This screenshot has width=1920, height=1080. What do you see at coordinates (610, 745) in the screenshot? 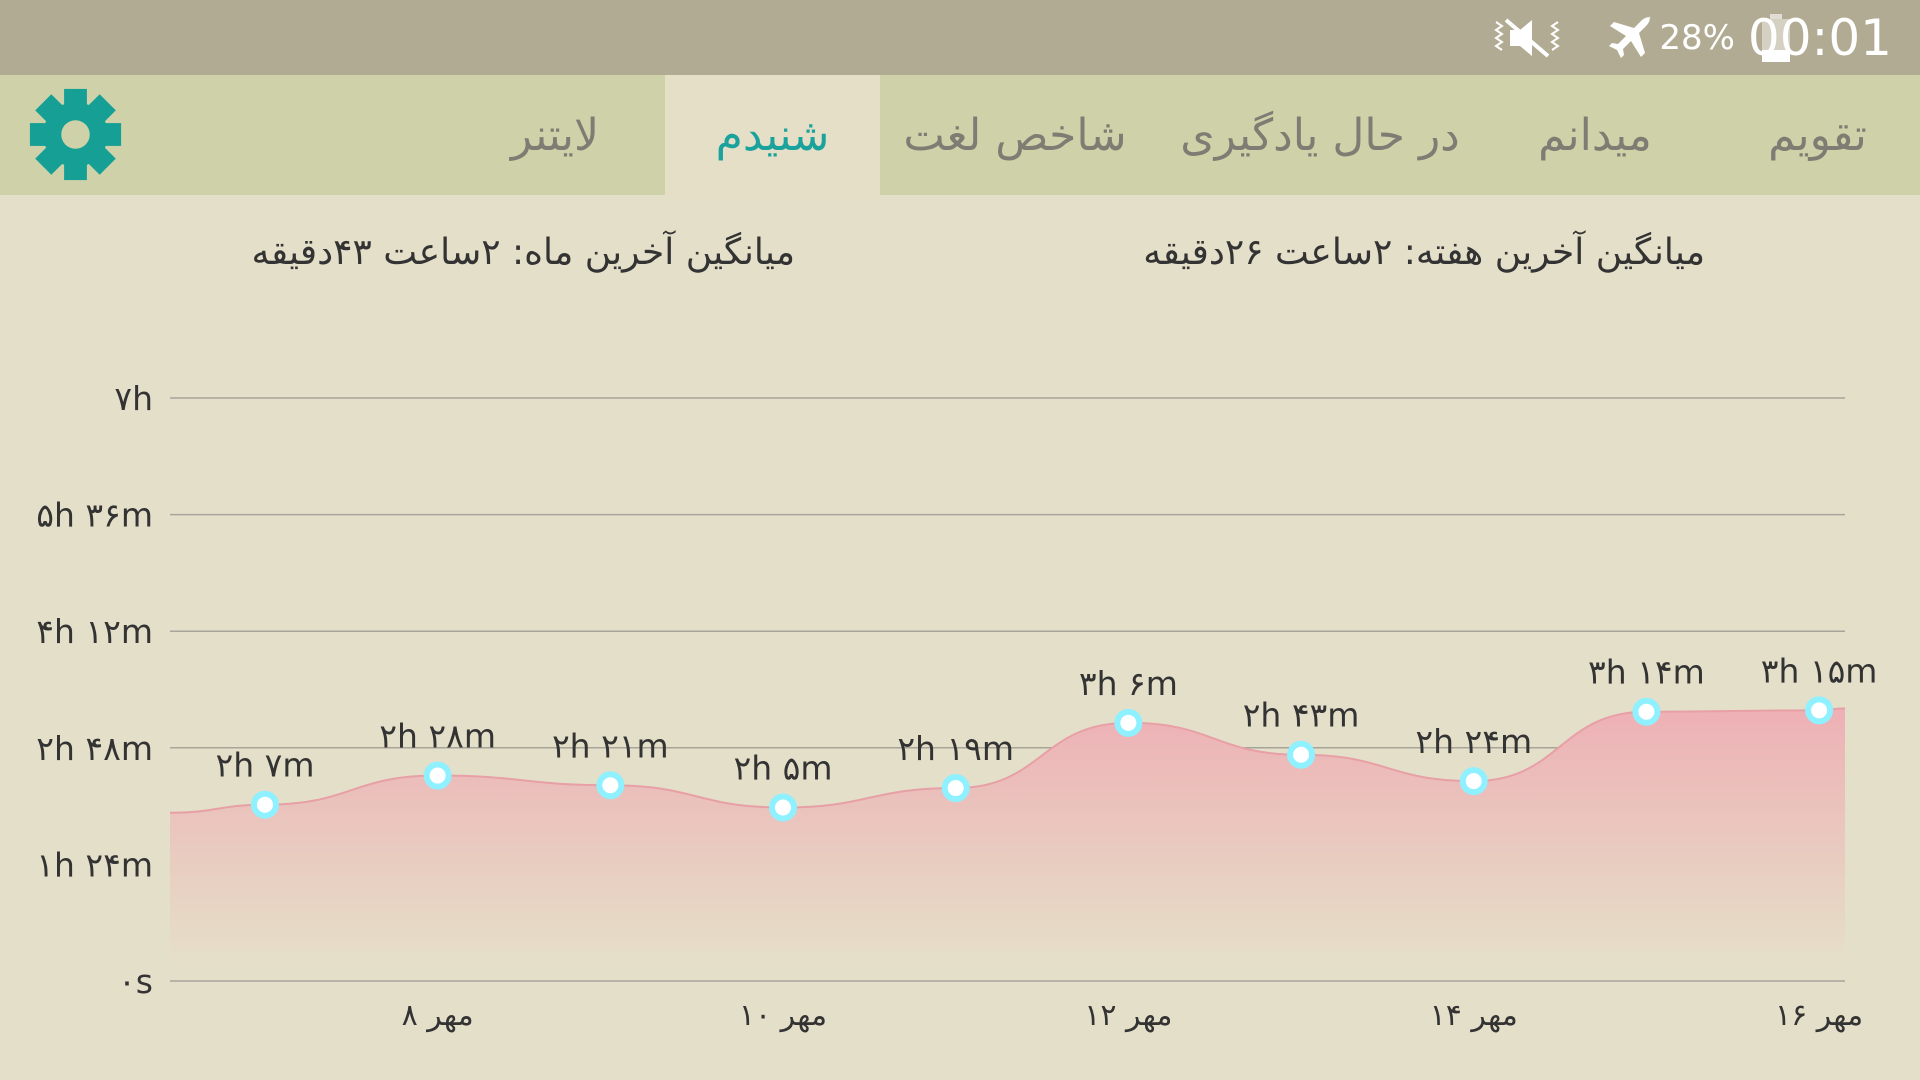
I see `data-label: ۲h ۲۱m` at bounding box center [610, 745].